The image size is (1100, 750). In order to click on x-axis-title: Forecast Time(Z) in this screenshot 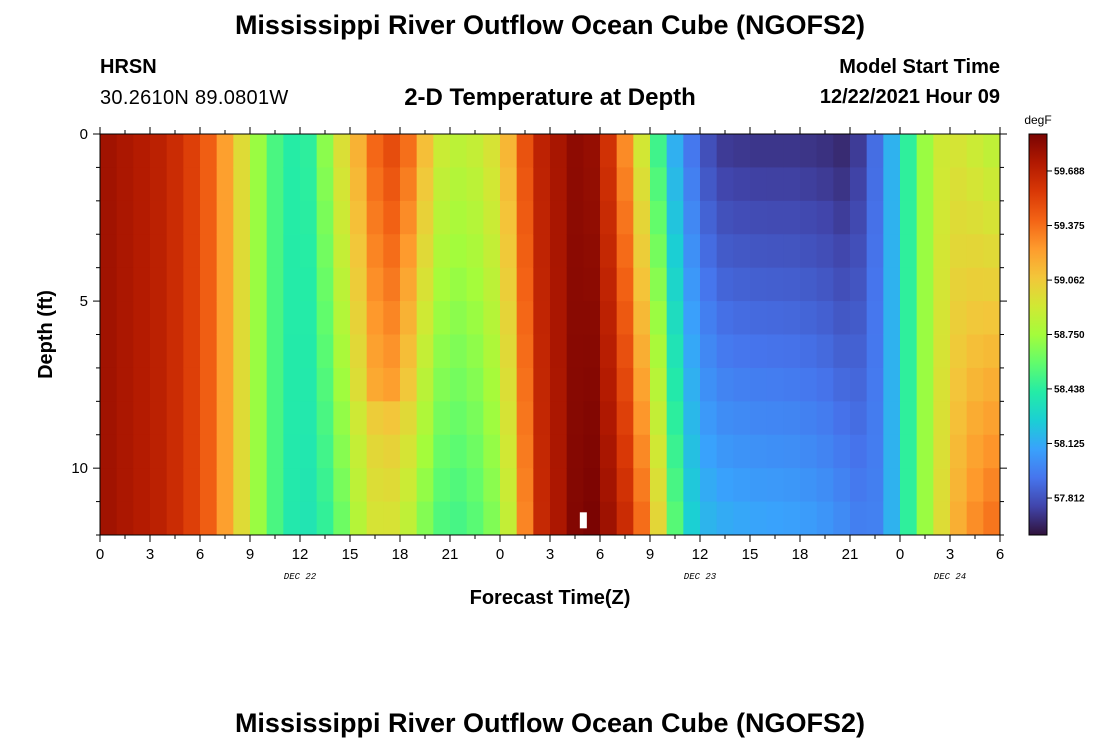, I will do `click(550, 598)`.